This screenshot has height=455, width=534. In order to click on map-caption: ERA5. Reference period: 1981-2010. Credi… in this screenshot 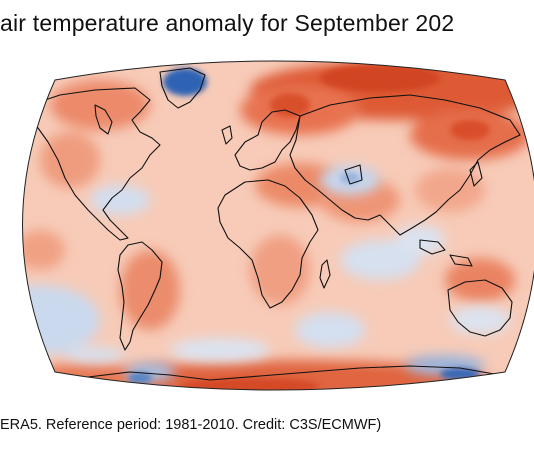, I will do `click(191, 425)`.